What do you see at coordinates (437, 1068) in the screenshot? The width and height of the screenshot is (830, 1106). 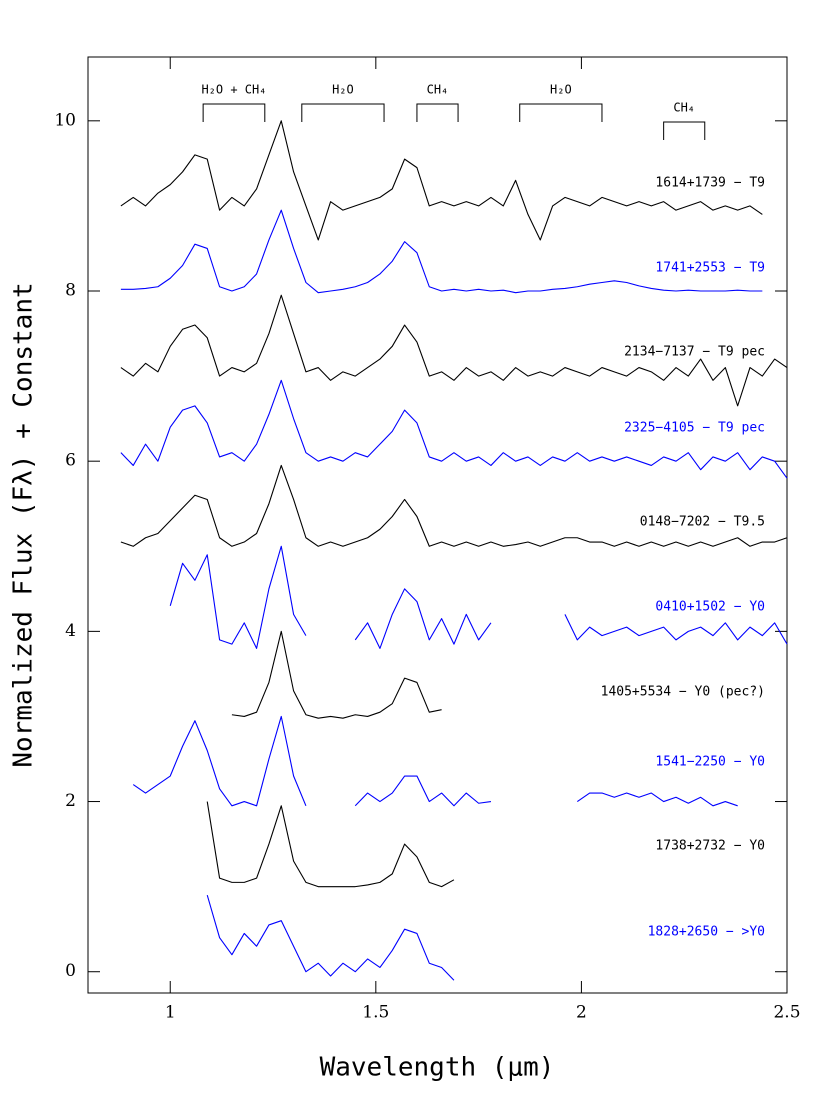 I see `x-axis-title: Wavelength (μm)` at bounding box center [437, 1068].